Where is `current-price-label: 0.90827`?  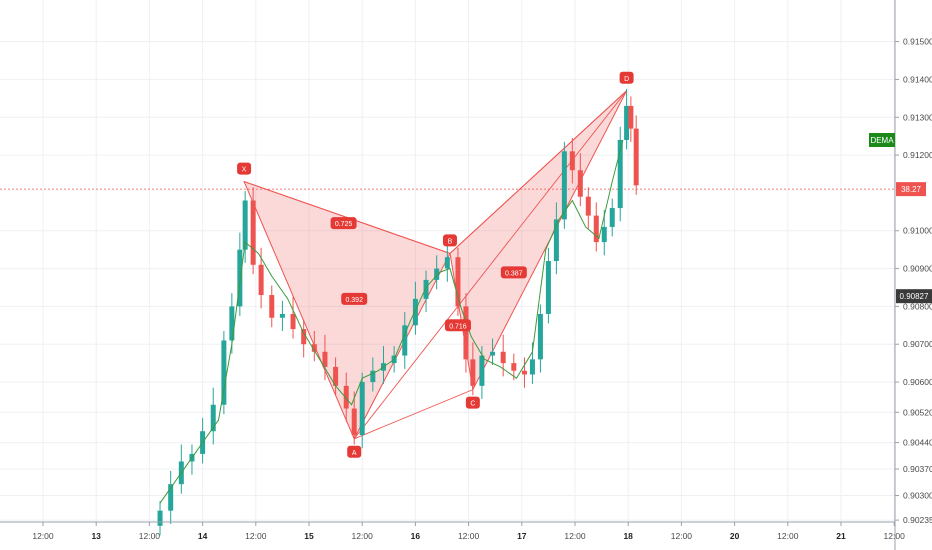 current-price-label: 0.90827 is located at coordinates (914, 296).